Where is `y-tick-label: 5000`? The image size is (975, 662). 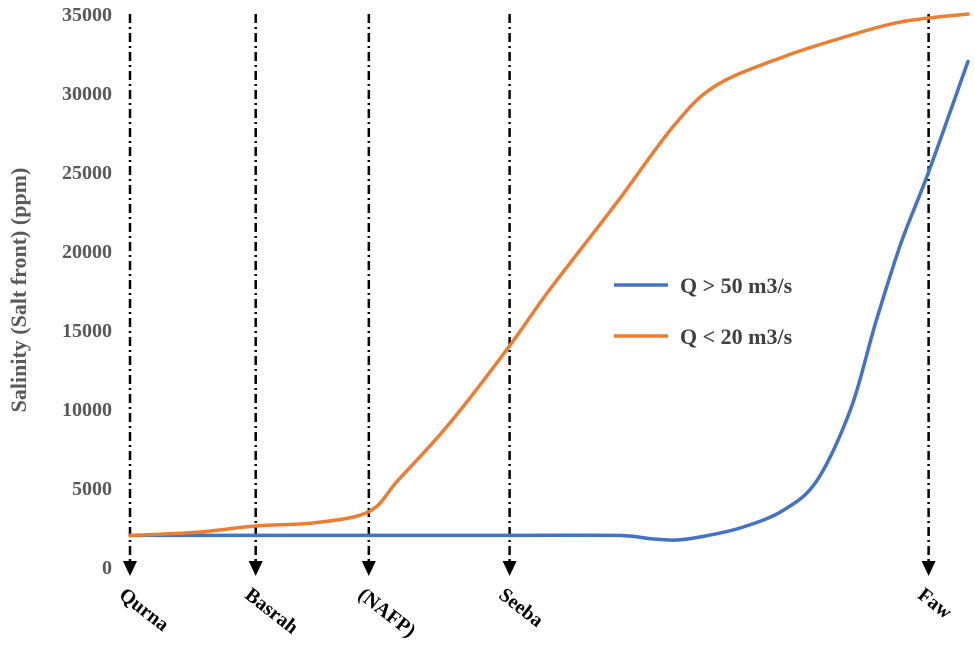 y-tick-label: 5000 is located at coordinates (92, 489).